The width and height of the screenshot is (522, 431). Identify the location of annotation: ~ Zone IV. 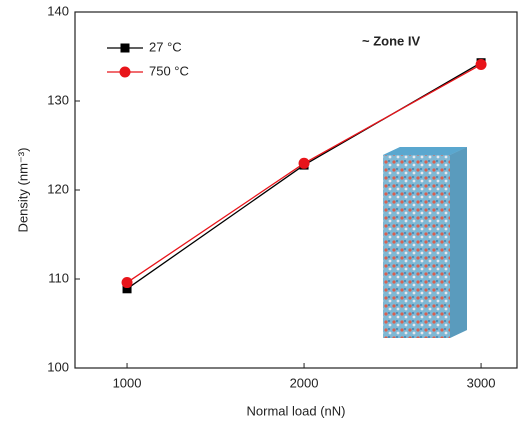
(391, 40).